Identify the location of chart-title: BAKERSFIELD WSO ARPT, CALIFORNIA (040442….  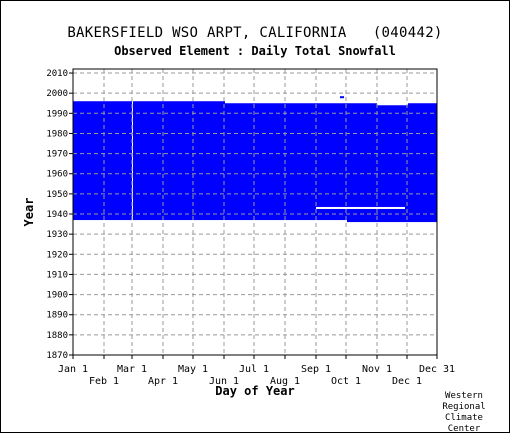
(255, 33).